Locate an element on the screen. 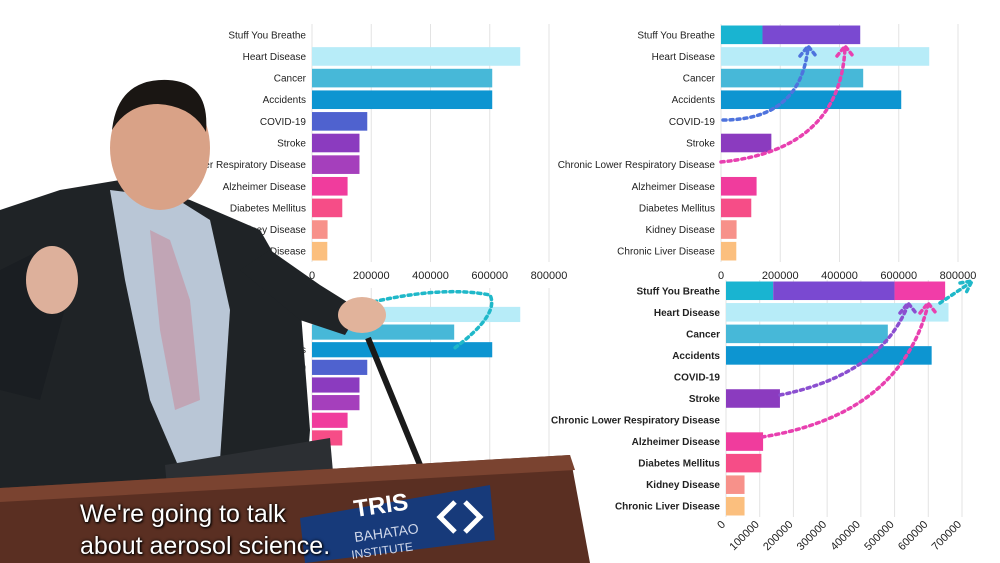 This screenshot has width=1000, height=563. podium-sign: TRIS BAHATAO INSTITUTE is located at coordinates (397, 524).